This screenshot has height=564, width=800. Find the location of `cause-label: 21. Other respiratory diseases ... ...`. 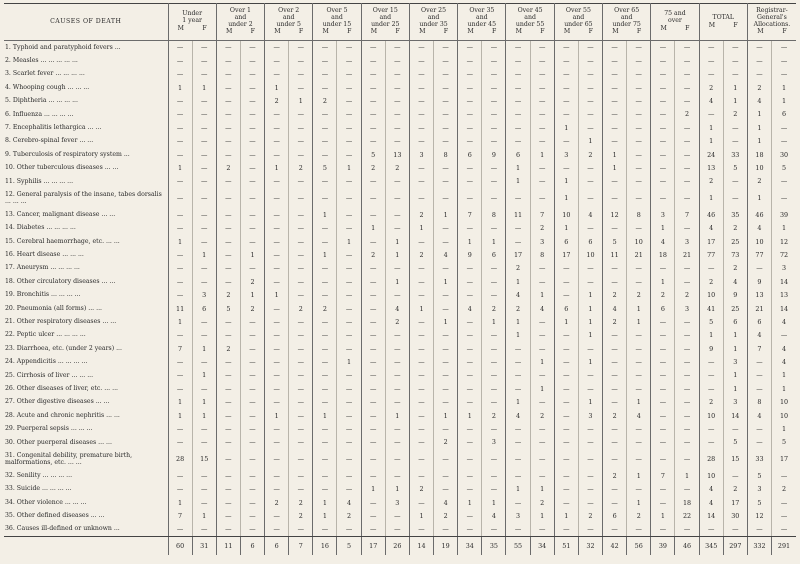

cause-label: 21. Other respiratory diseases ... ... is located at coordinates (61, 322).